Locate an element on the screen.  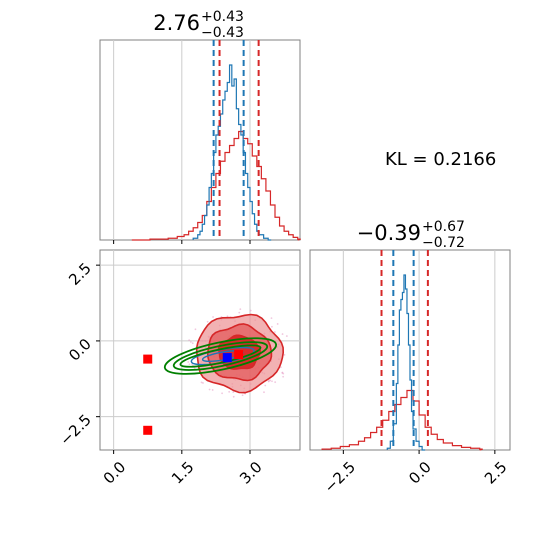
joint-x-tick-labels: 0.0 1.5 3.0 is located at coordinates (183, 469).